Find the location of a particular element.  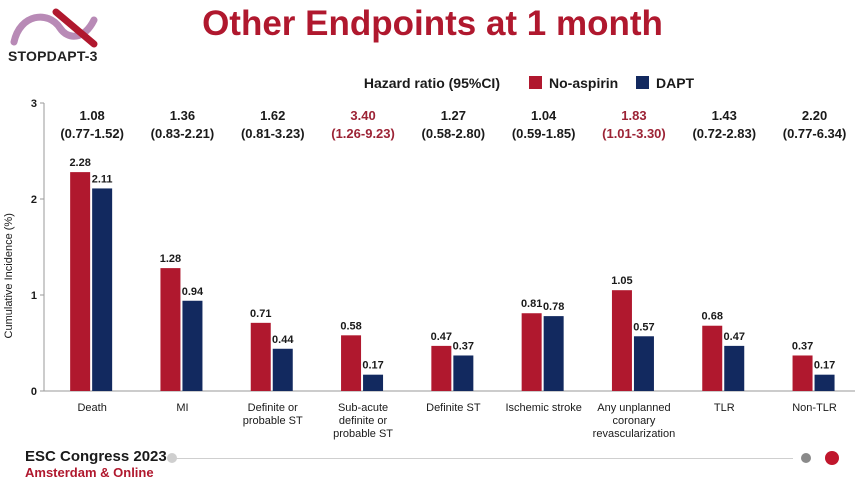

data-label-dapt: 0.37 is located at coordinates (463, 346).